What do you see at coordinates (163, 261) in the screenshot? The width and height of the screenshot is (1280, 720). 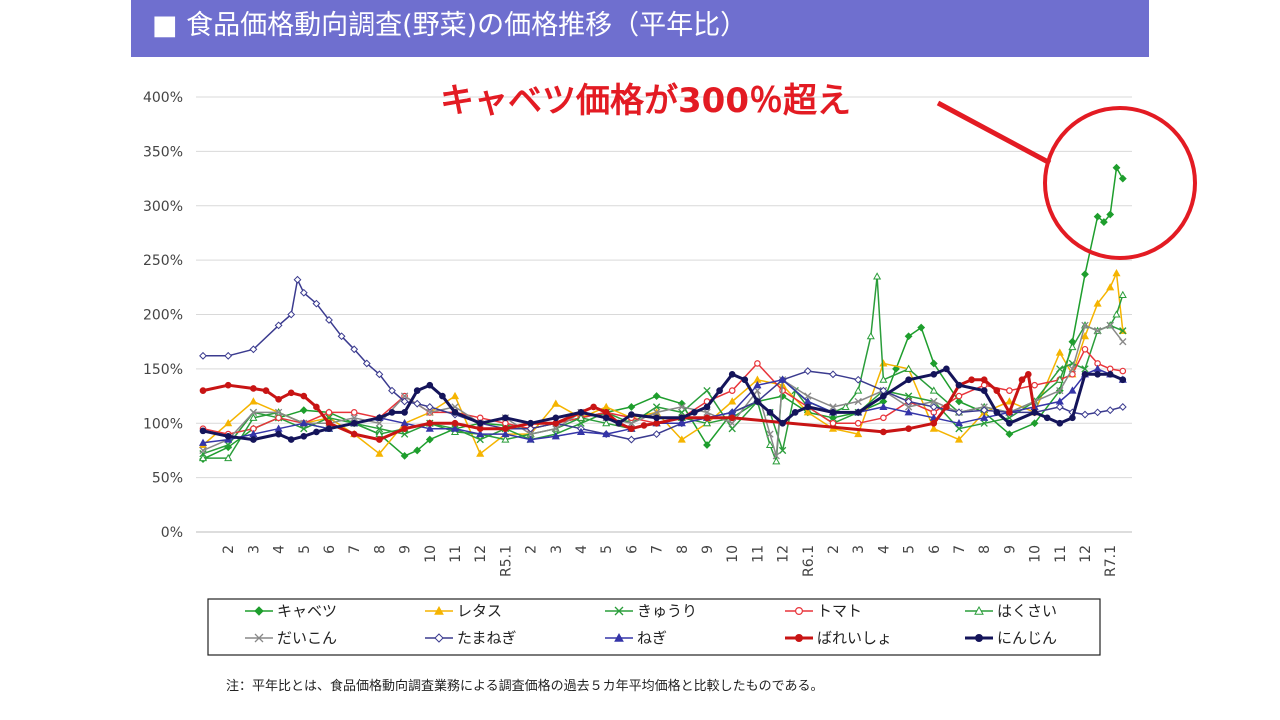 I see `y-tick-label: 250%` at bounding box center [163, 261].